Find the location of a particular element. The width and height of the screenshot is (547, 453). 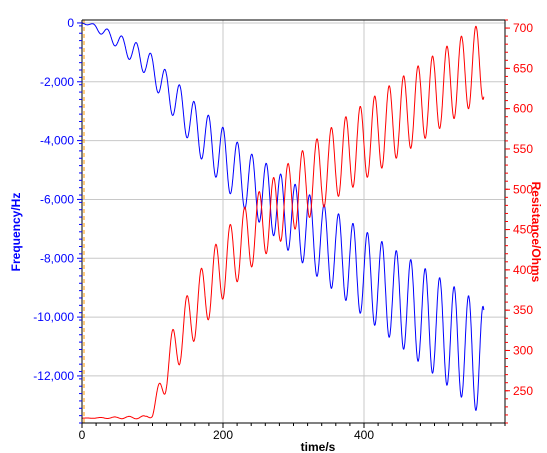

right-axis-tick-label: 650 is located at coordinates (523, 68).